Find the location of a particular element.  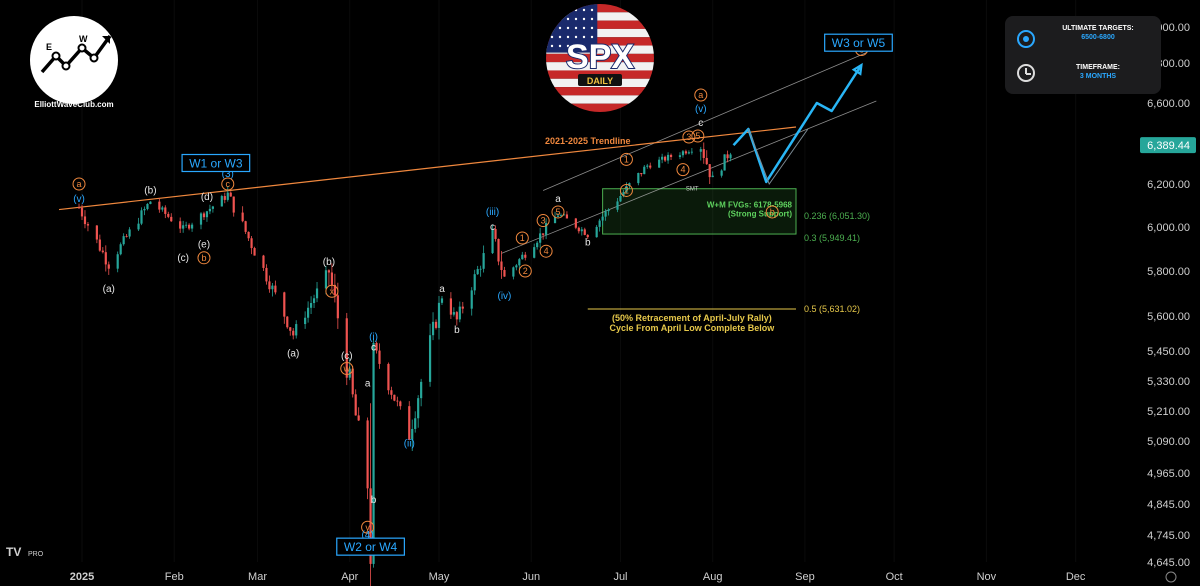

y-tick-label: 4,845.00 is located at coordinates (1168, 505).